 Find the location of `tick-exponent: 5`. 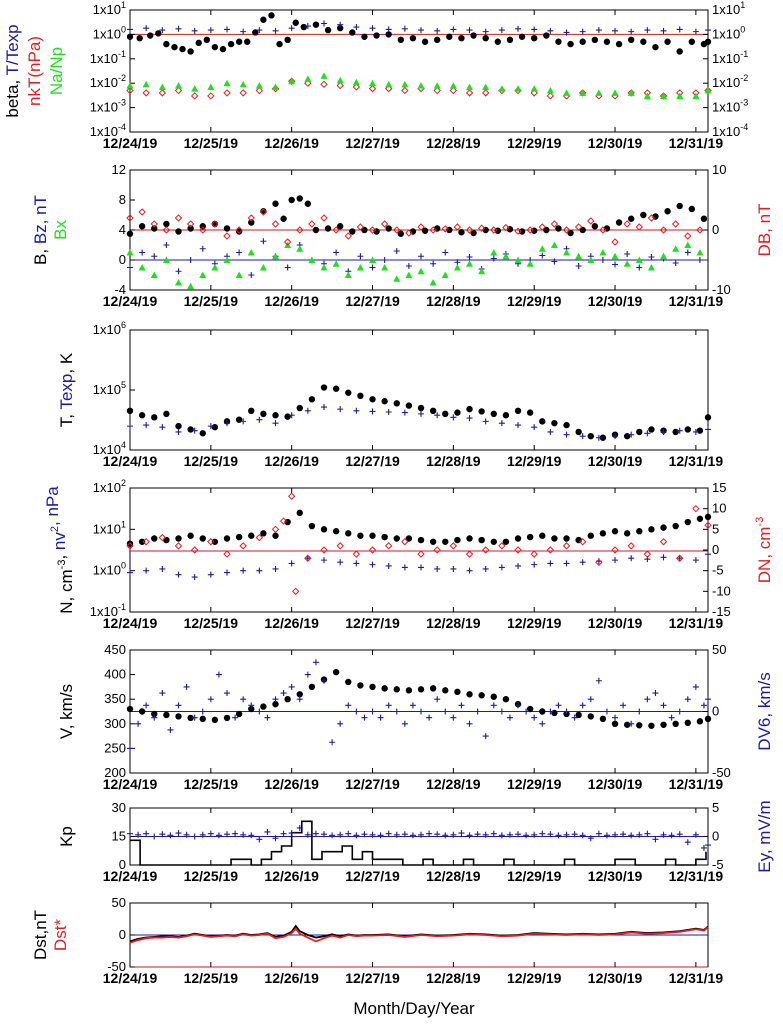

tick-exponent: 5 is located at coordinates (123, 385).